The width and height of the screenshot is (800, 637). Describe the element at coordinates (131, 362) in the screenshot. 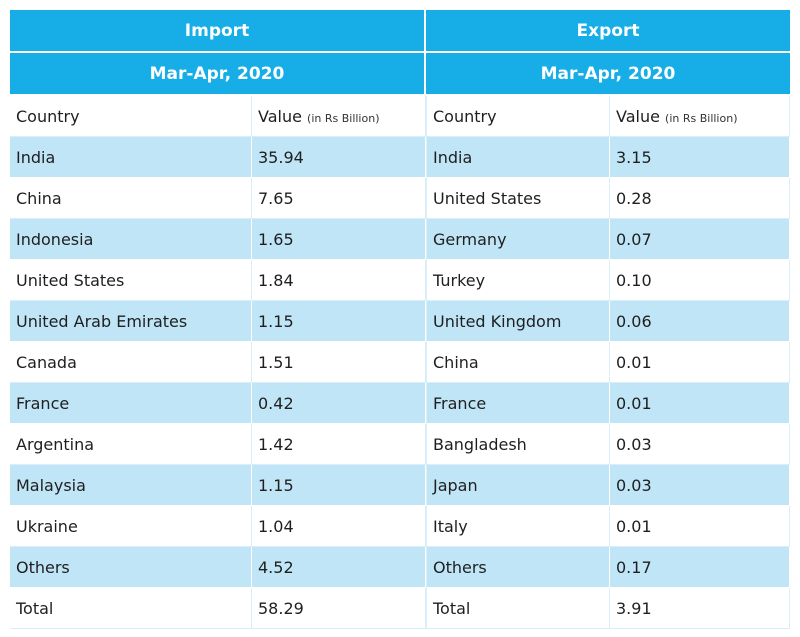

I see `import-country-cell: Canada` at that location.